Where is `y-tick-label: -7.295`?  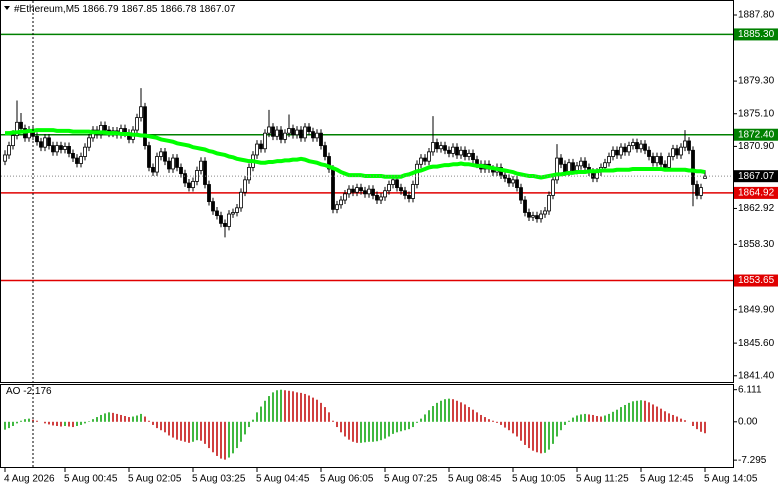 y-tick-label: -7.295 is located at coordinates (752, 460).